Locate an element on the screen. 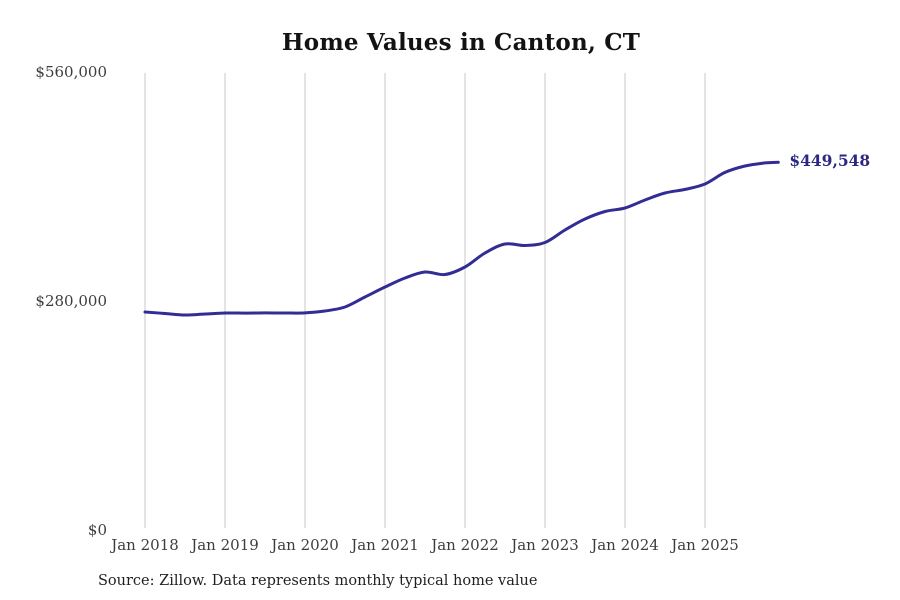  latest-value-label: $449,548 is located at coordinates (830, 161).